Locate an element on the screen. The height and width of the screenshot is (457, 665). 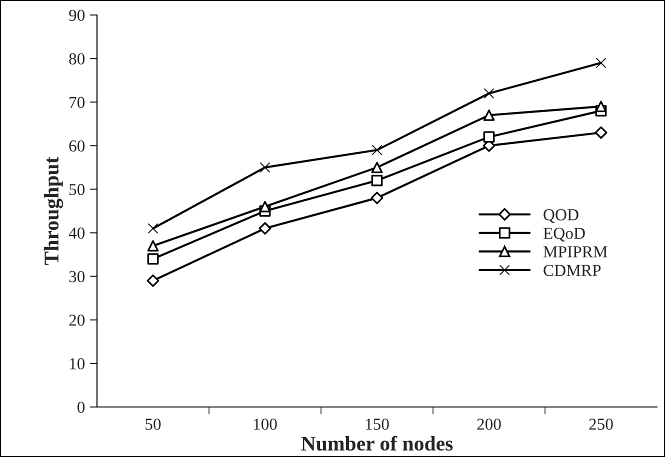
y-tick-label: 60 is located at coordinates (77, 146).